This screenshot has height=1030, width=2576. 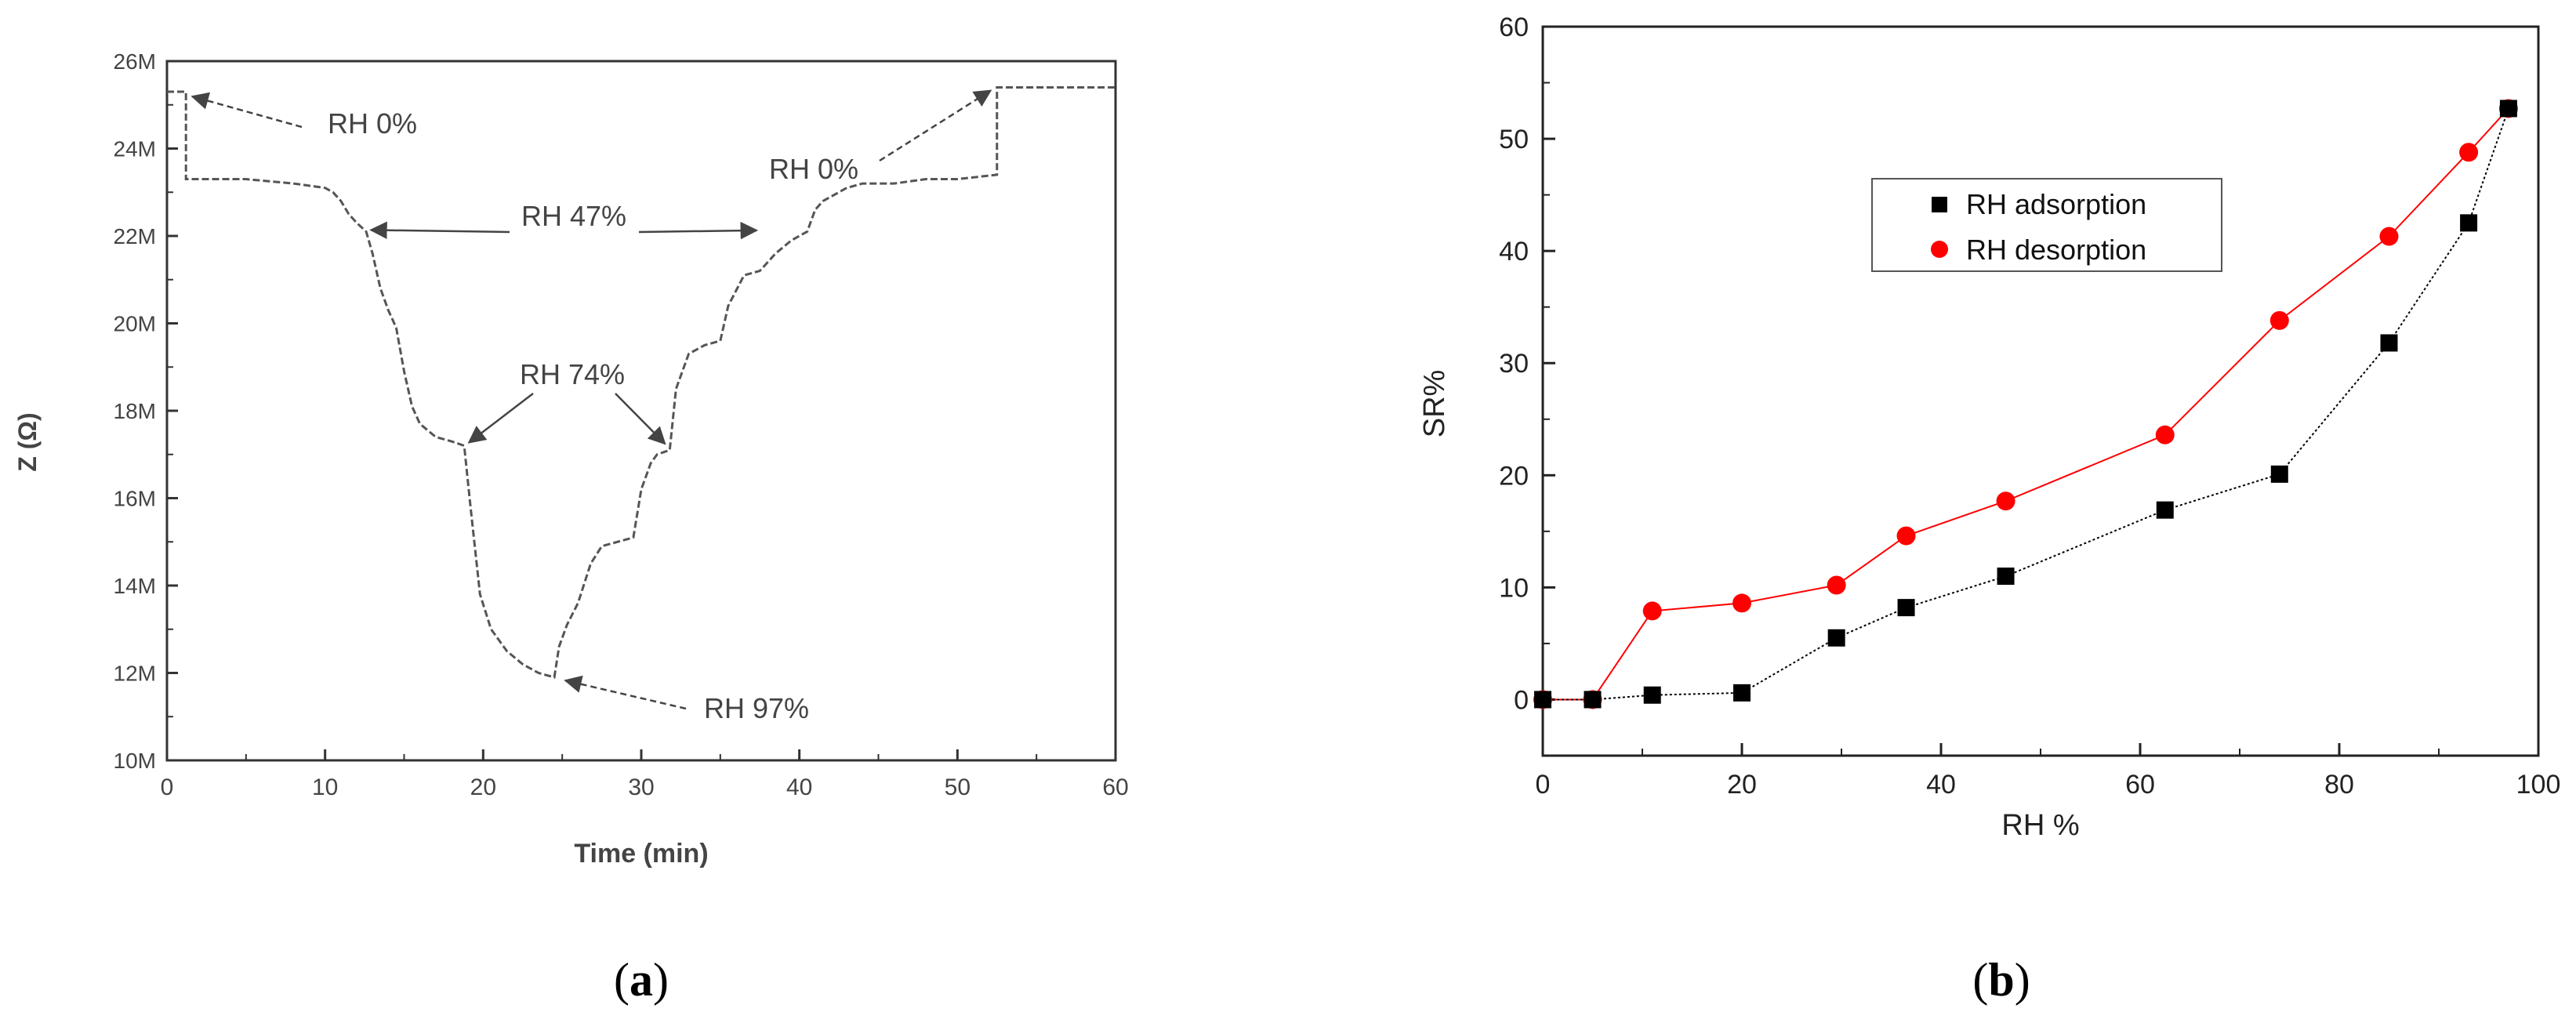 I want to click on chart-a-x-tick-label: 20, so click(x=483, y=787).